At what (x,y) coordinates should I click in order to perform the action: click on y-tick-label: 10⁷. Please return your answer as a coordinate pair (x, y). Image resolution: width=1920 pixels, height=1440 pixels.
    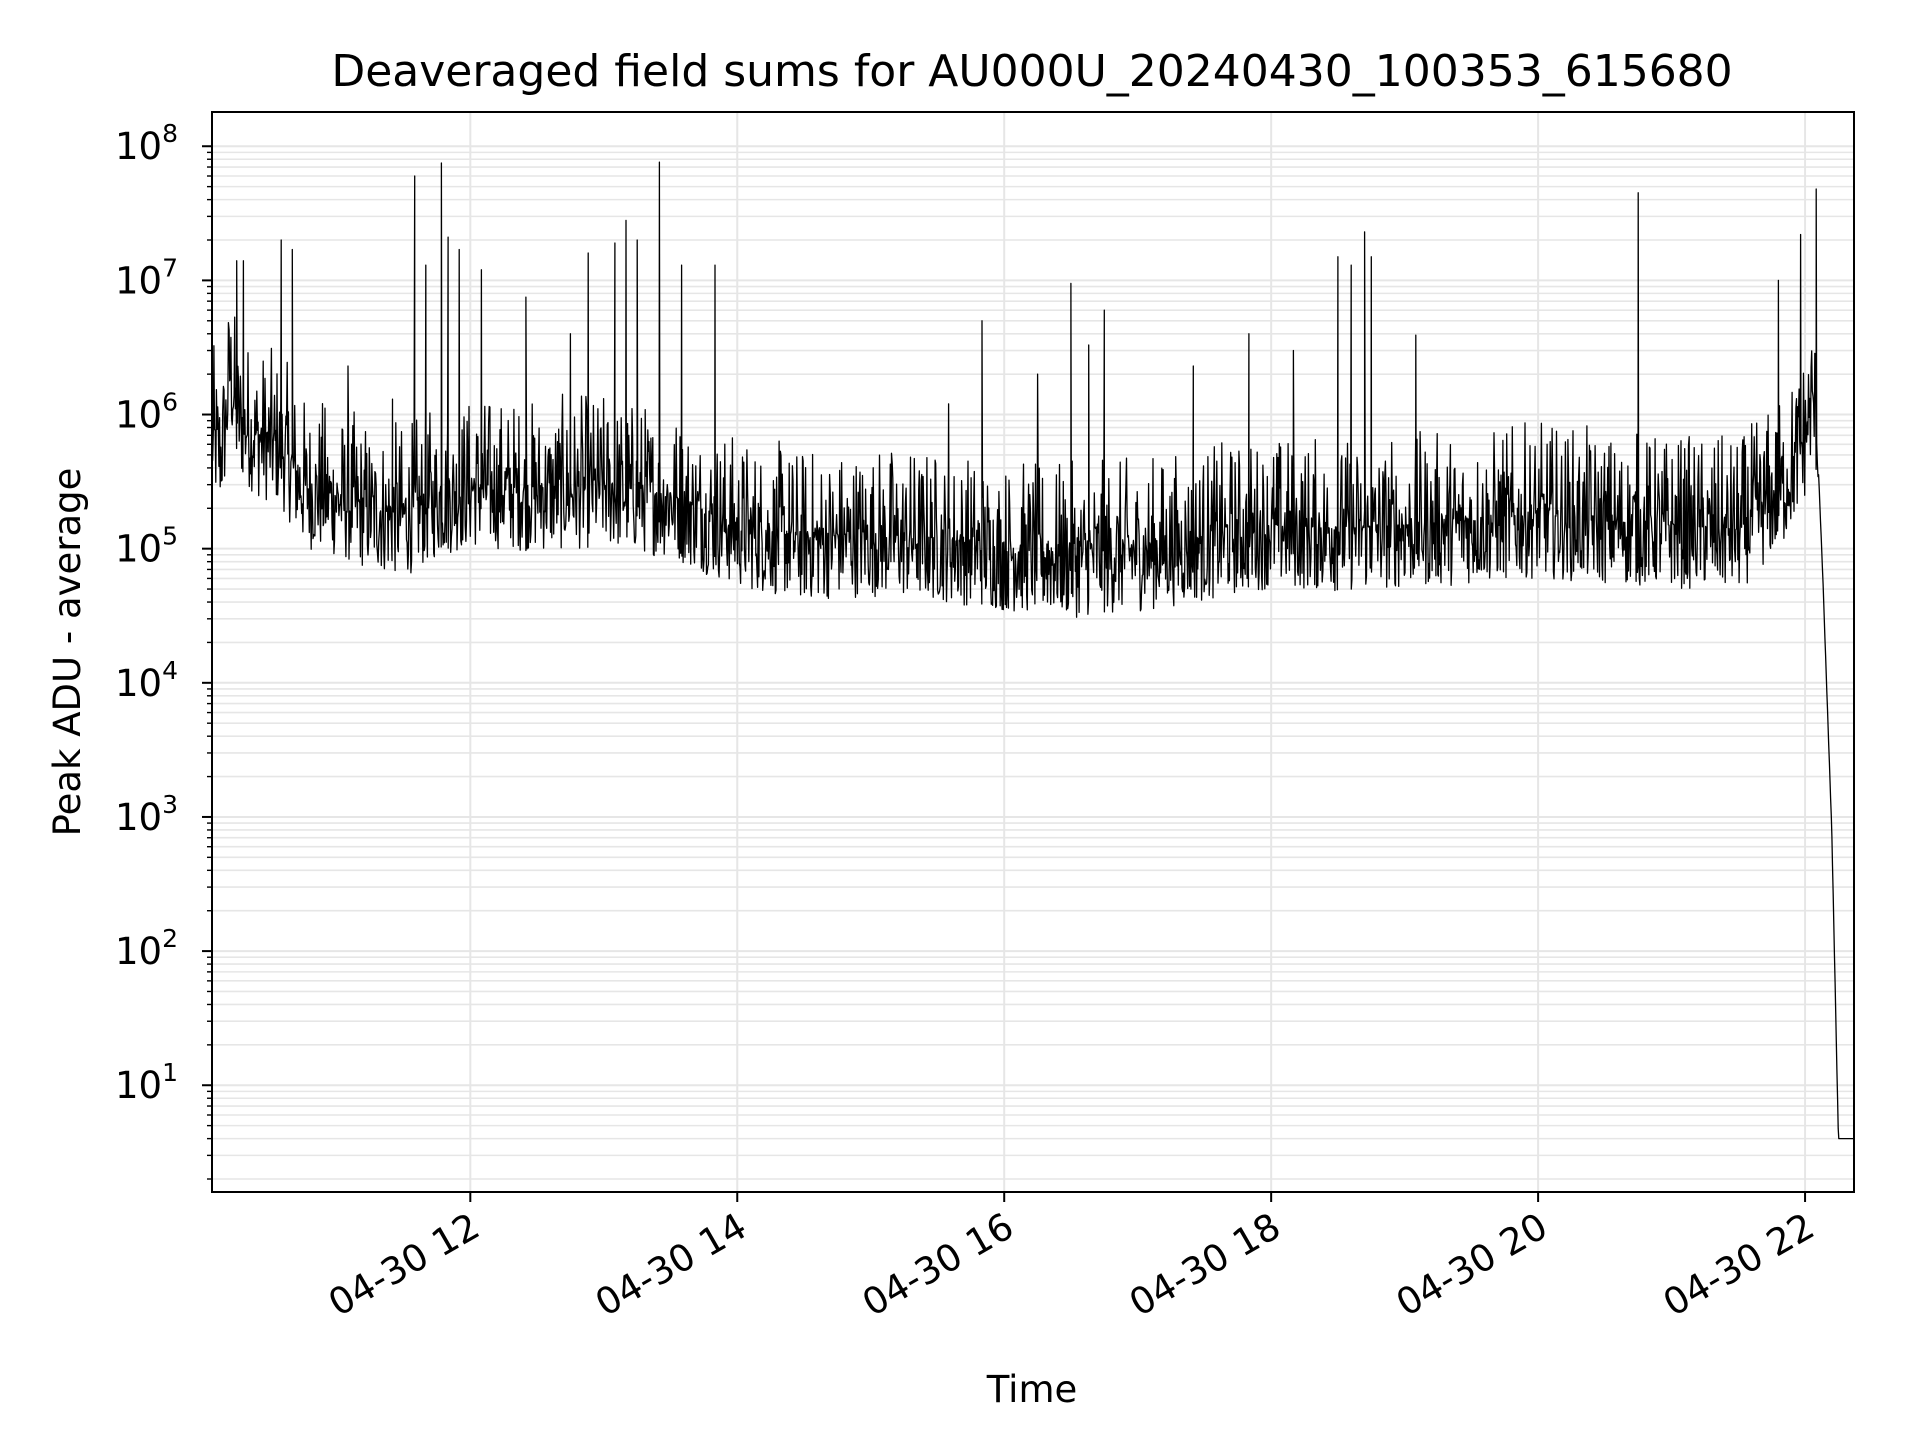
    Looking at the image, I should click on (146, 277).